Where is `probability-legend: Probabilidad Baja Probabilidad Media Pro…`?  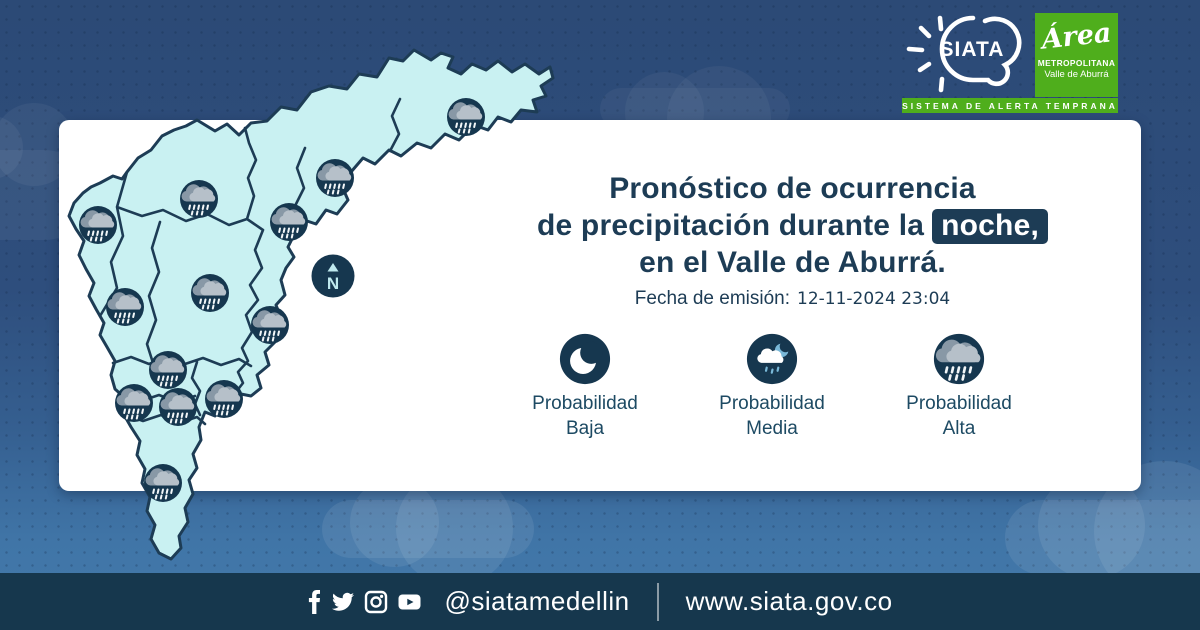
probability-legend: Probabilidad Baja Probabilidad Media Pro… is located at coordinates (772, 386).